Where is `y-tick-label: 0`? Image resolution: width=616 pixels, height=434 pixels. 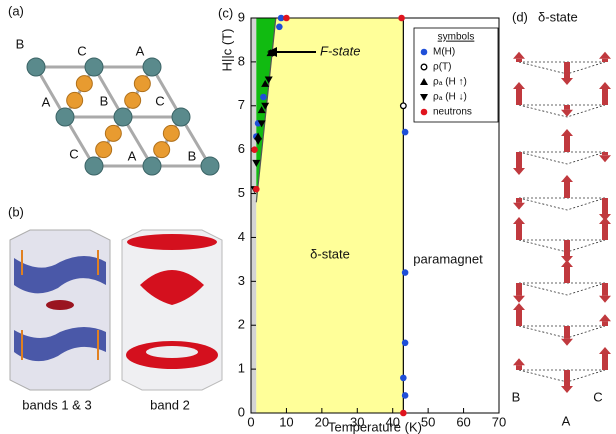 y-tick-label: 0 is located at coordinates (241, 411).